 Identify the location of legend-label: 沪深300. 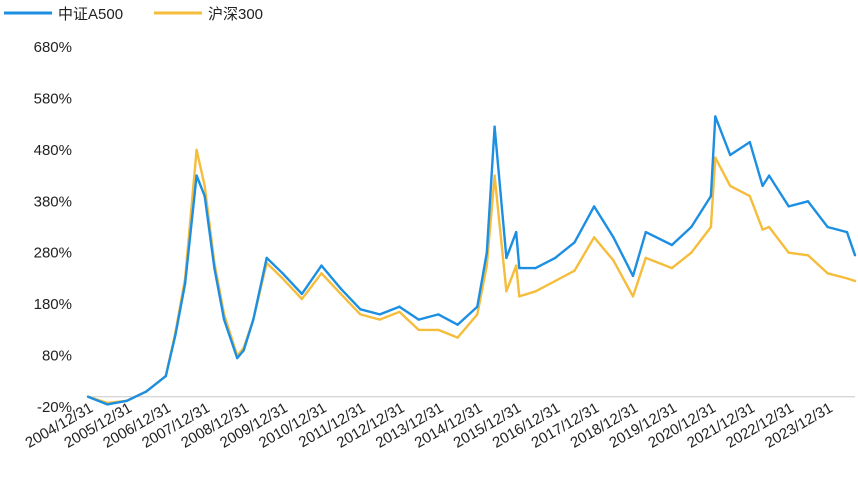
(235, 14).